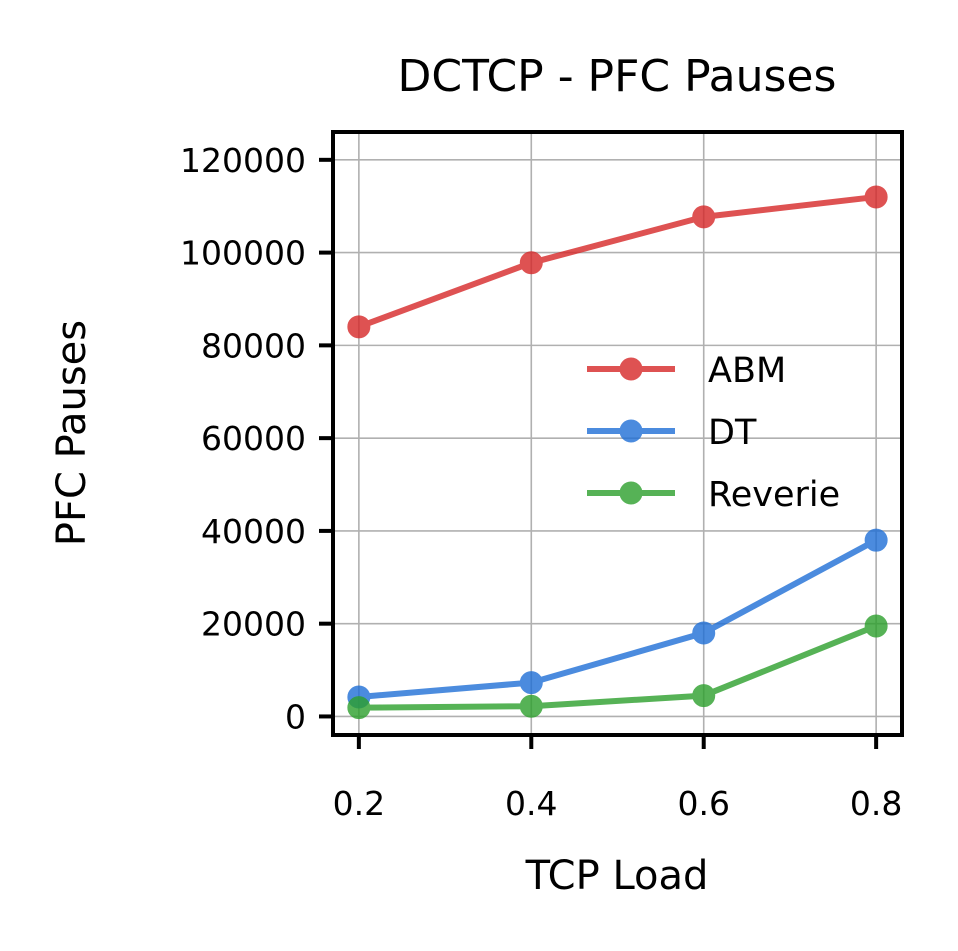  Describe the element at coordinates (703, 803) in the screenshot. I see `x-tick-label: 0.6` at that location.